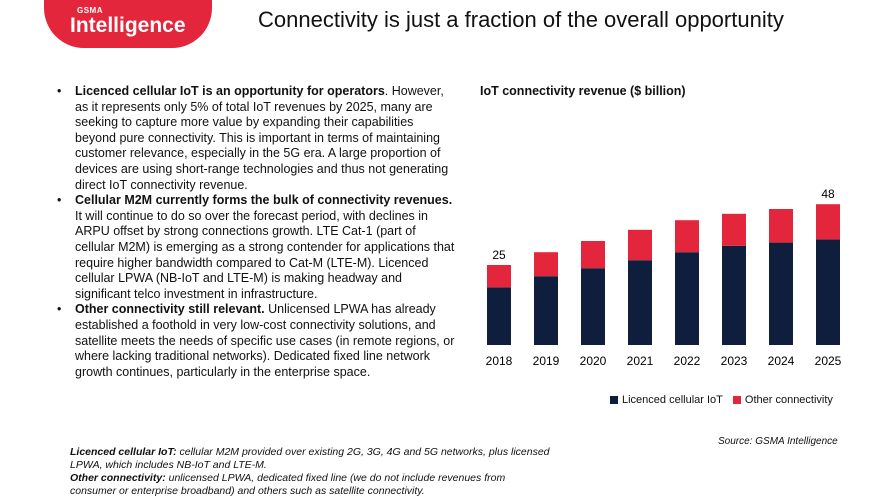 The height and width of the screenshot is (504, 896). What do you see at coordinates (546, 264) in the screenshot?
I see `bar-other-2019` at bounding box center [546, 264].